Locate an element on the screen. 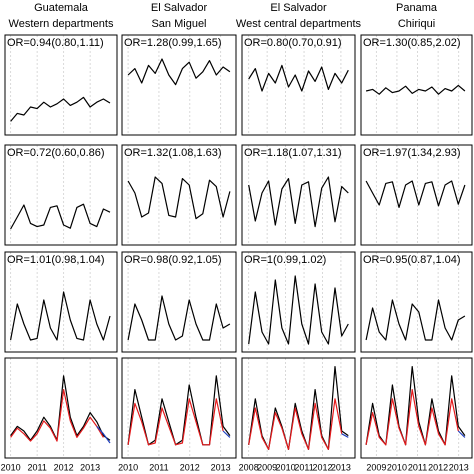 The image size is (474, 474). annotation: OR=1.01(0.98,1.04) is located at coordinates (56, 260).